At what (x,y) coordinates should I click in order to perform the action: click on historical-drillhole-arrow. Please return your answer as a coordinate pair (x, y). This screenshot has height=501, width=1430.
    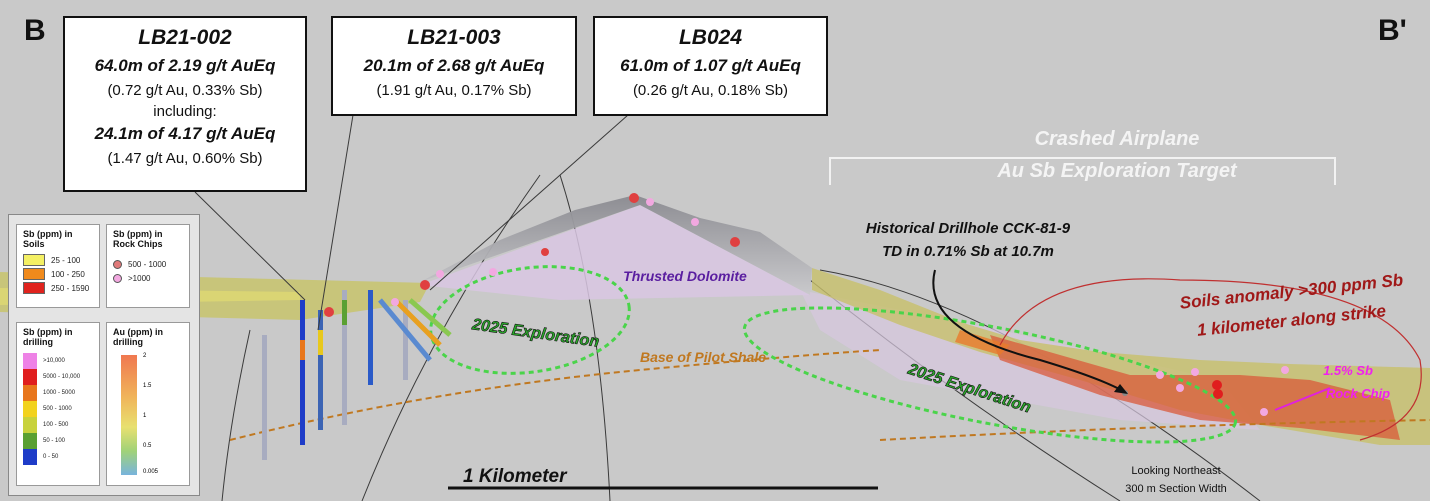
    Looking at the image, I should click on (1029, 331).